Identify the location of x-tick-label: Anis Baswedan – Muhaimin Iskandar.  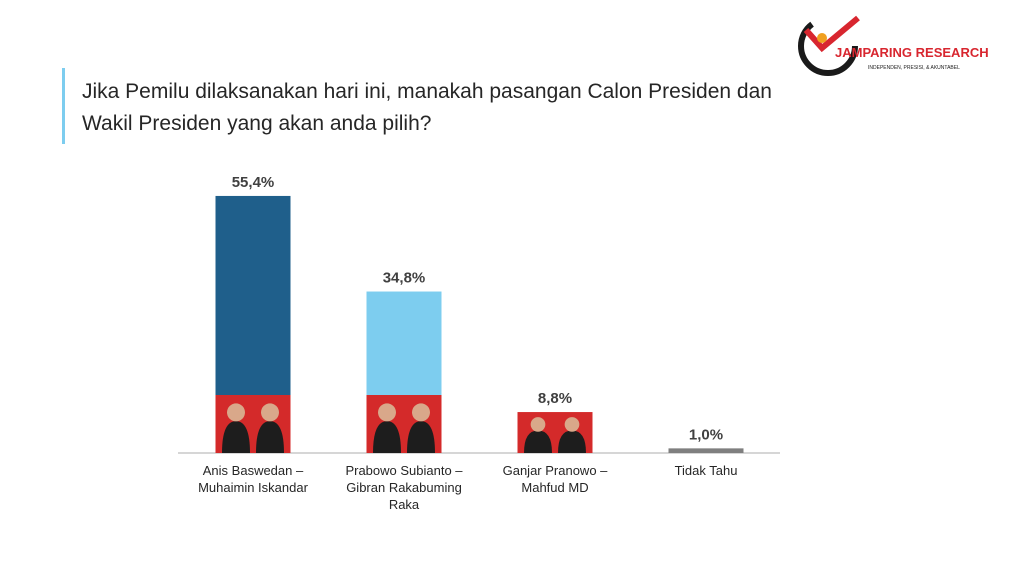
(253, 479).